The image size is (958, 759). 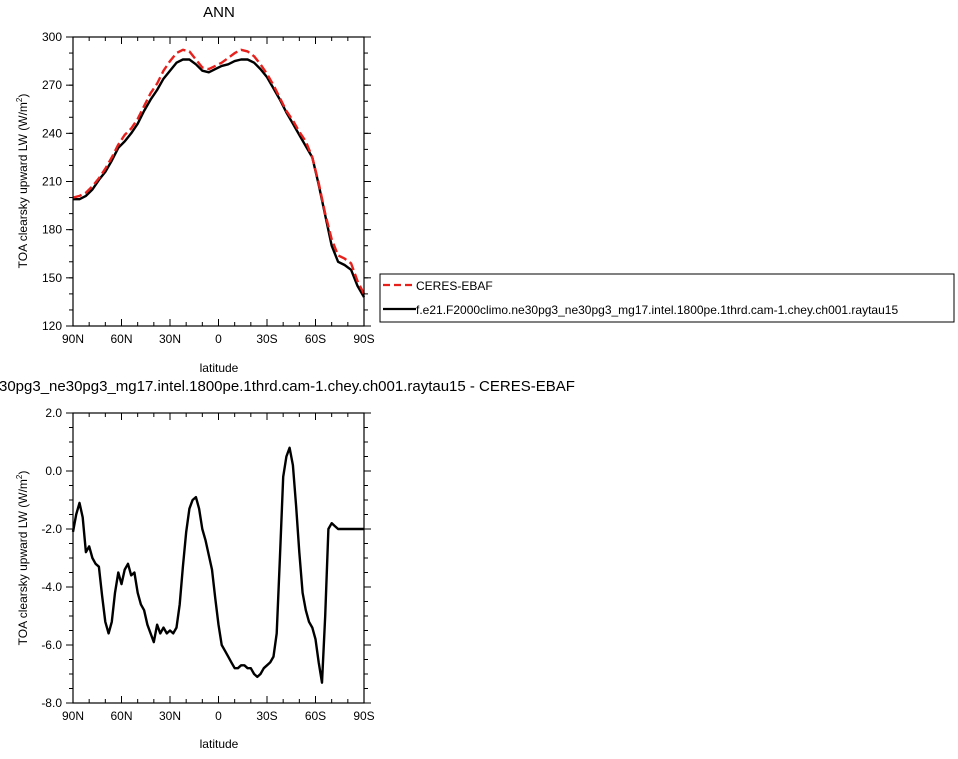 I want to click on top-x-tick-label: 60S, so click(x=315, y=339).